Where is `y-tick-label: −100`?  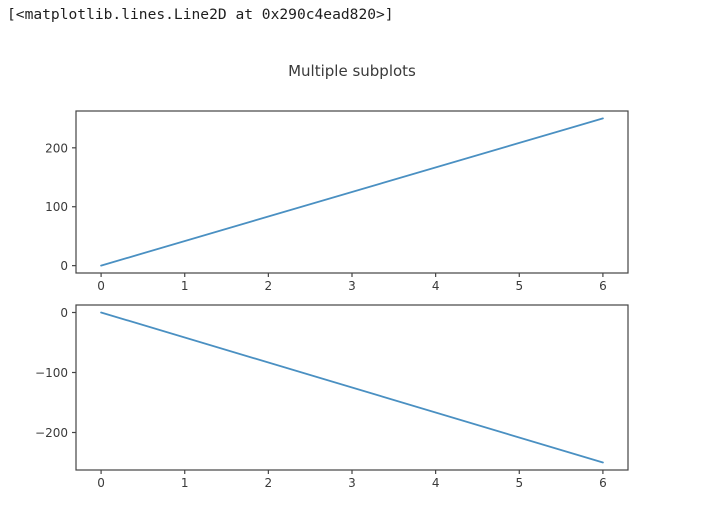 y-tick-label: −100 is located at coordinates (51, 373).